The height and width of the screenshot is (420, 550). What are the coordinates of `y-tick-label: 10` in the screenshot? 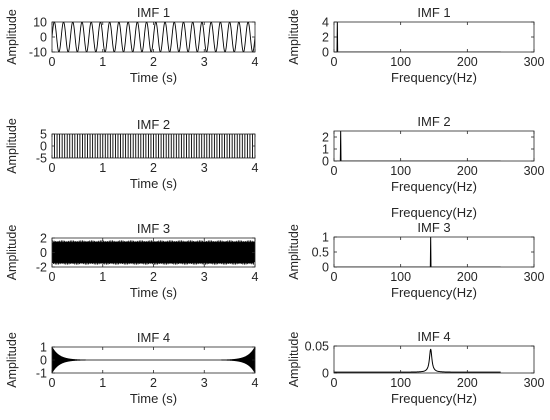 It's located at (40, 23).